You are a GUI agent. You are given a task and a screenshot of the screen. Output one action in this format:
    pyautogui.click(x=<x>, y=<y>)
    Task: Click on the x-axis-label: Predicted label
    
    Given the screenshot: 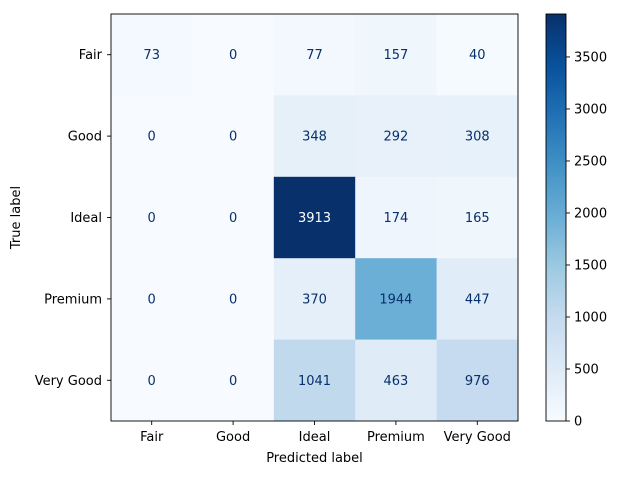 What is the action you would take?
    pyautogui.click(x=314, y=458)
    